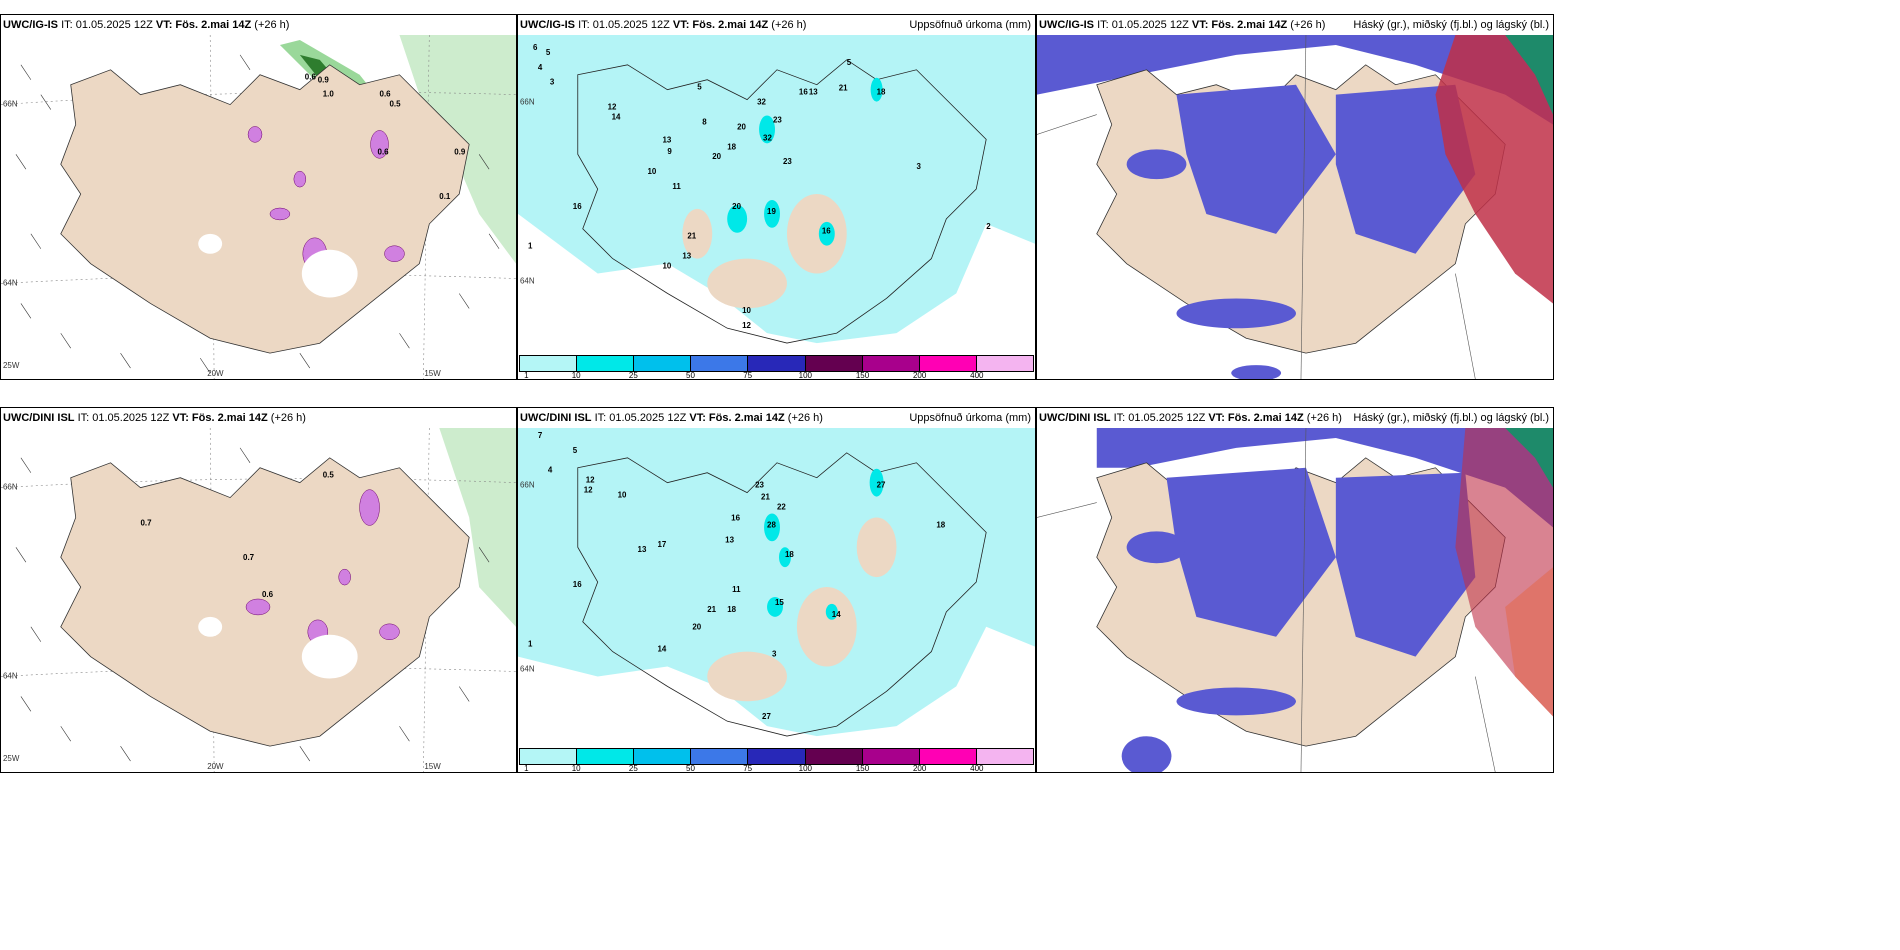  I want to click on colorbar-tick: 10, so click(576, 768).